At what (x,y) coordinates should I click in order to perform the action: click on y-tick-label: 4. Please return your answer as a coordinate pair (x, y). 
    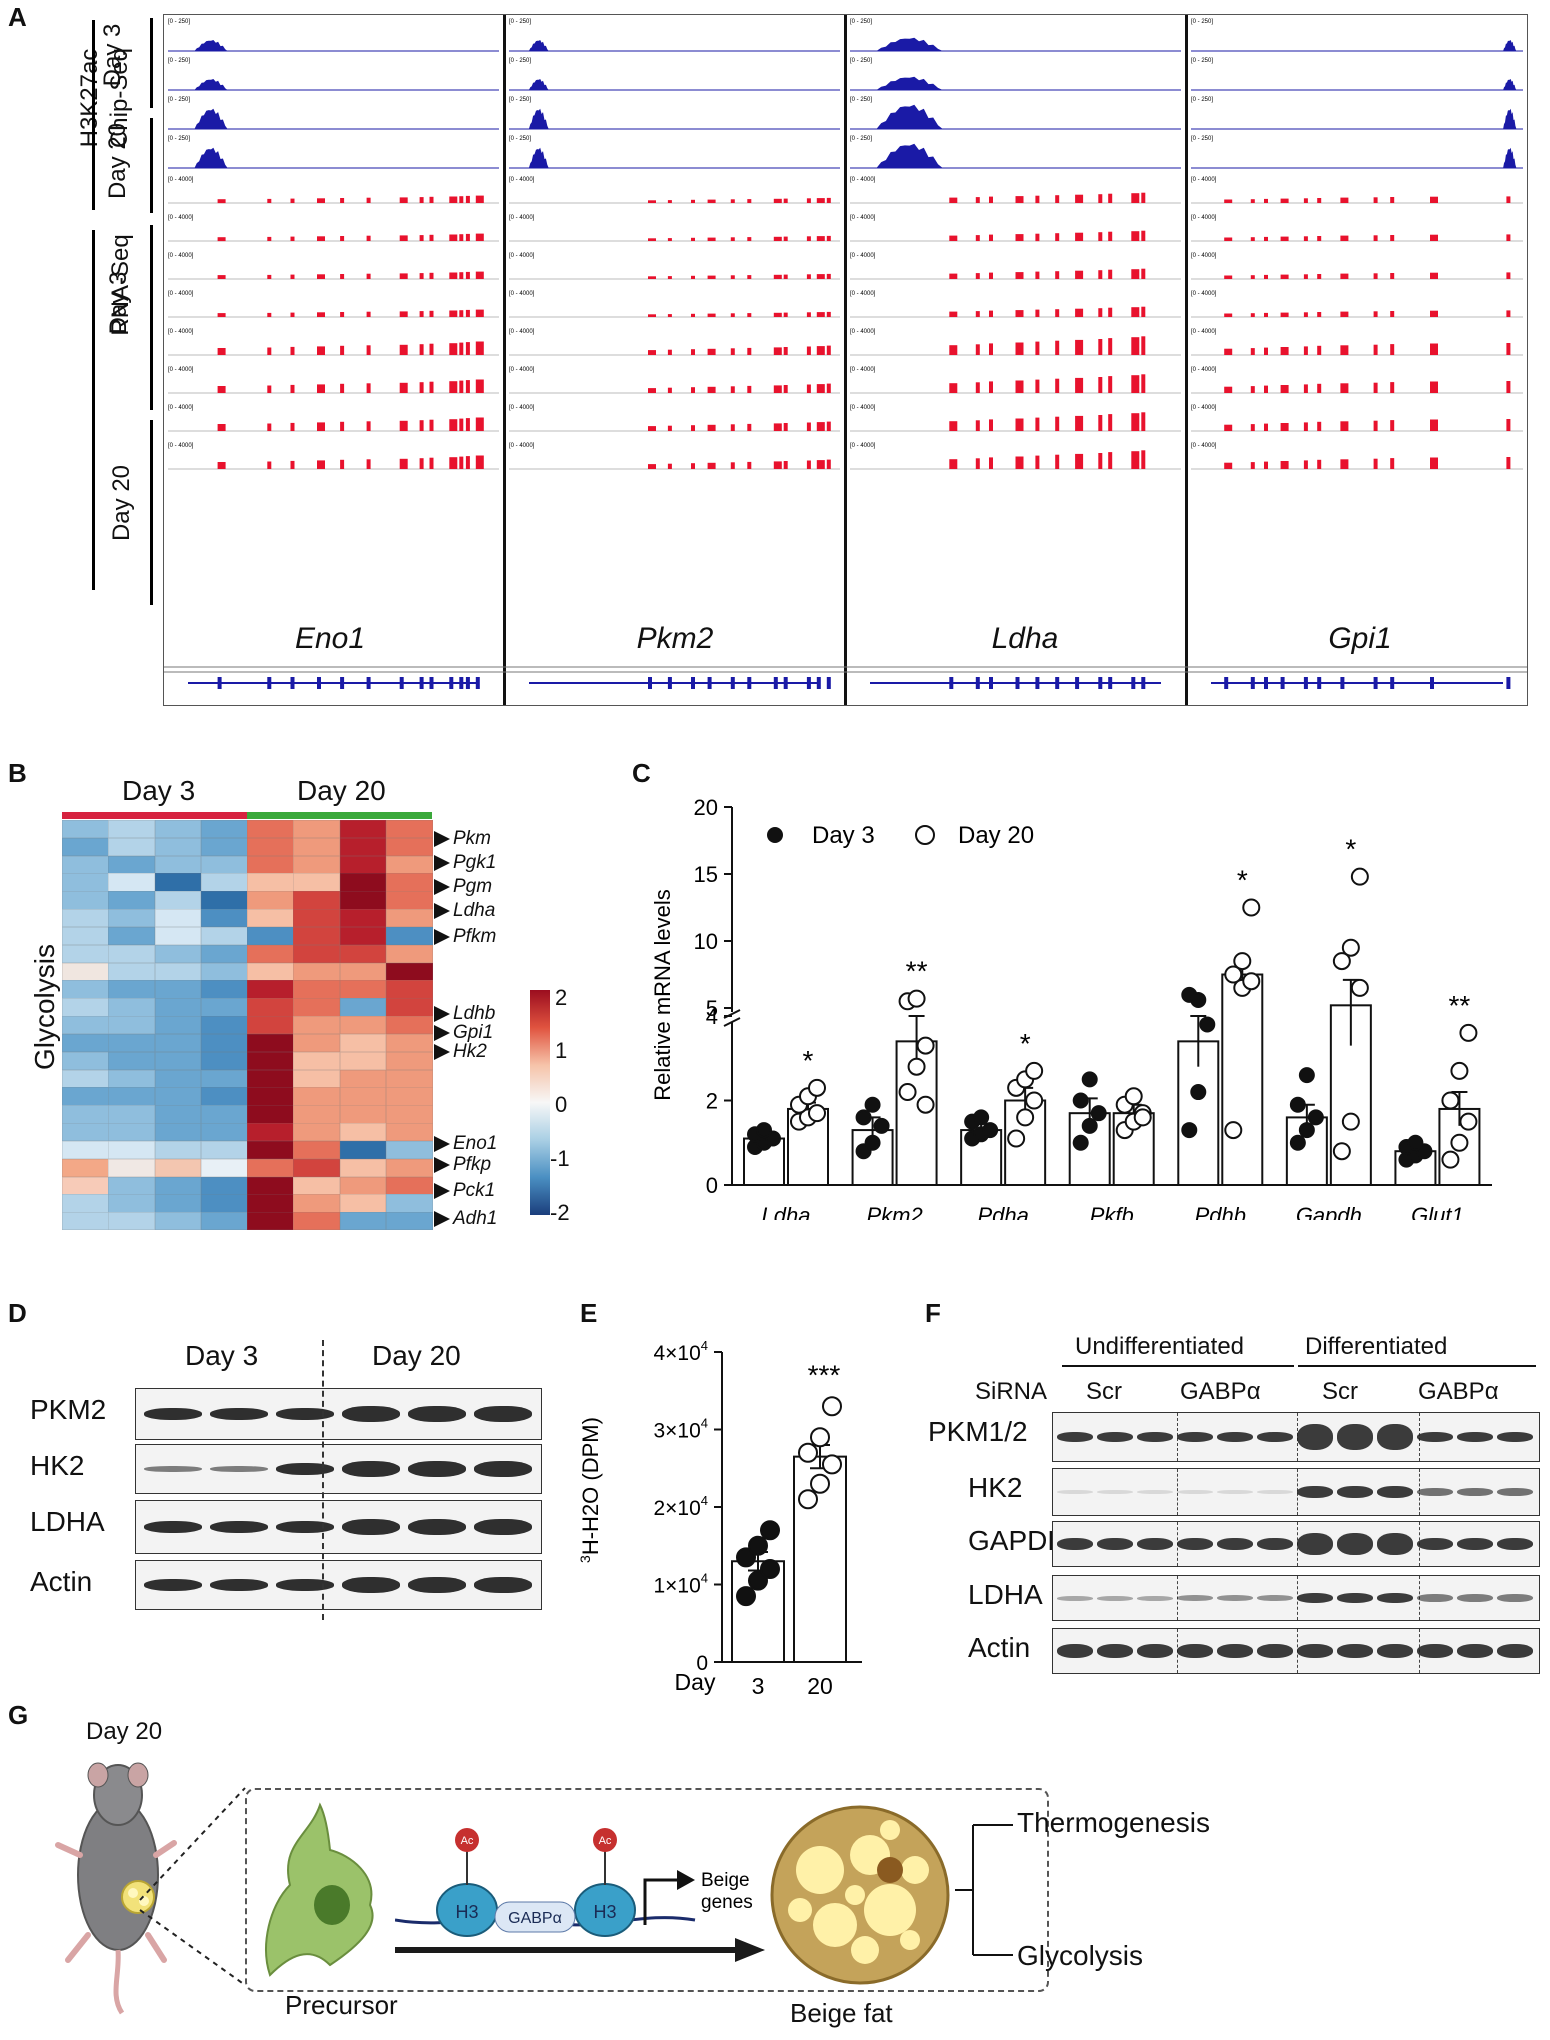
    Looking at the image, I should click on (712, 1016).